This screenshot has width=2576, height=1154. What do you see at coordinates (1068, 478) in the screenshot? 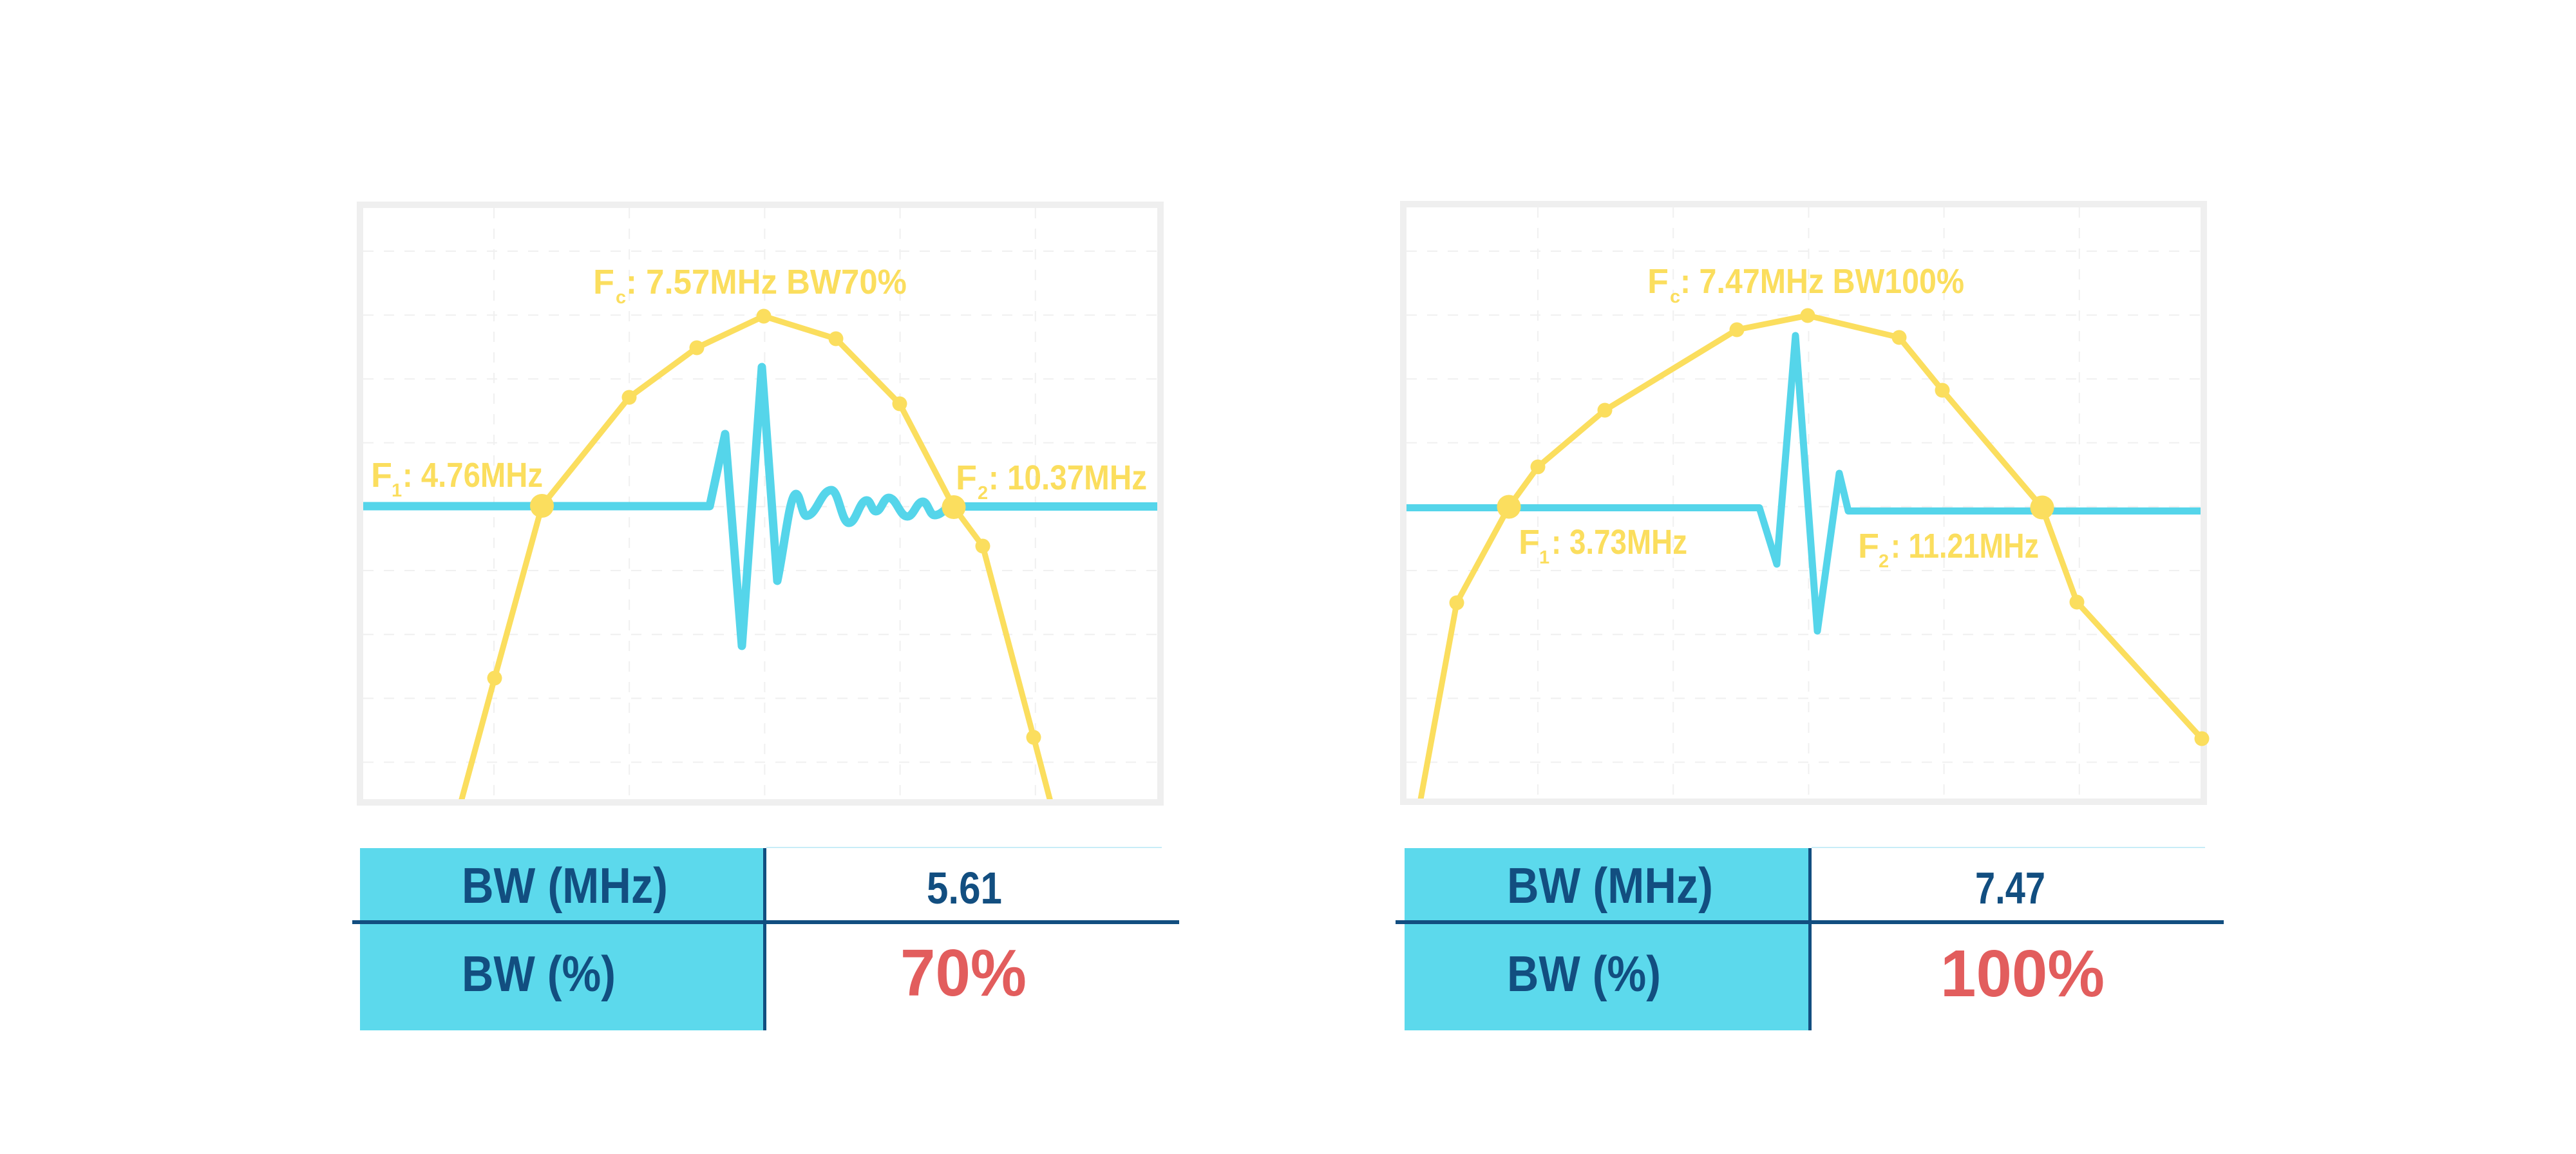
I see `svg-text:: 10.37MHz: : 10.37MHz` at bounding box center [1068, 478].